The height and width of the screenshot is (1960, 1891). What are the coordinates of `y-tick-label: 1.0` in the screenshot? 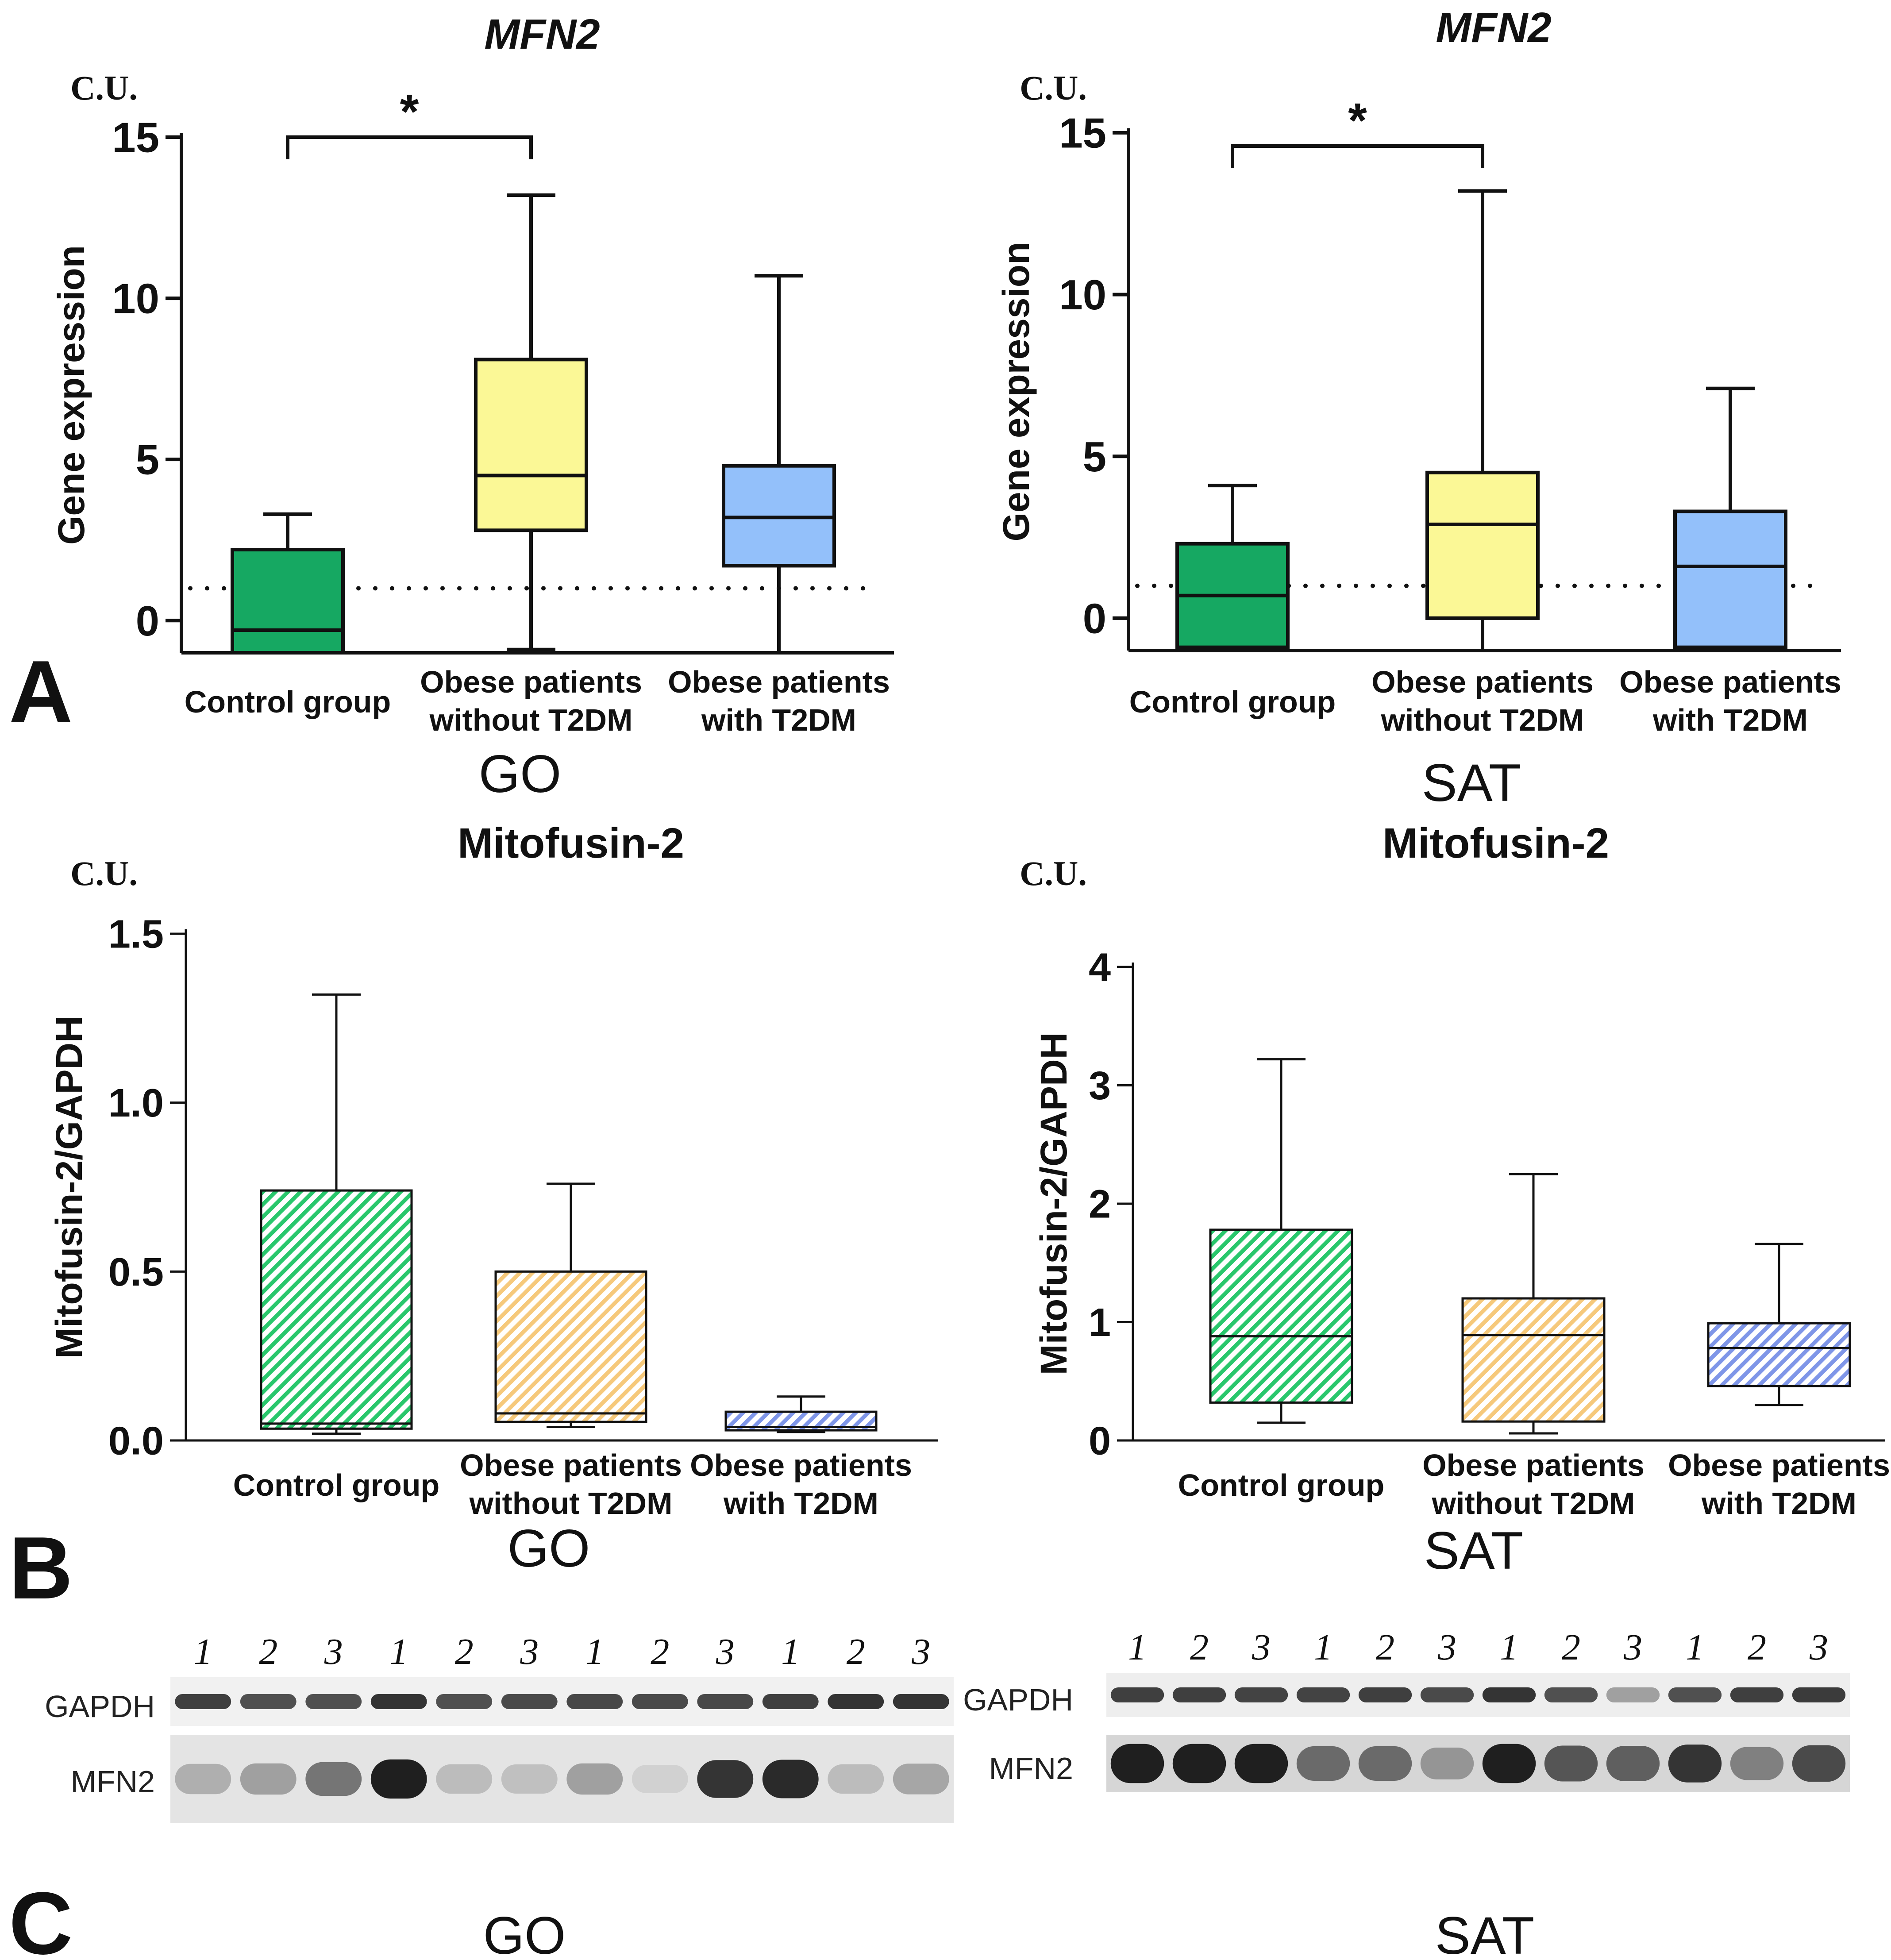 It's located at (136, 1103).